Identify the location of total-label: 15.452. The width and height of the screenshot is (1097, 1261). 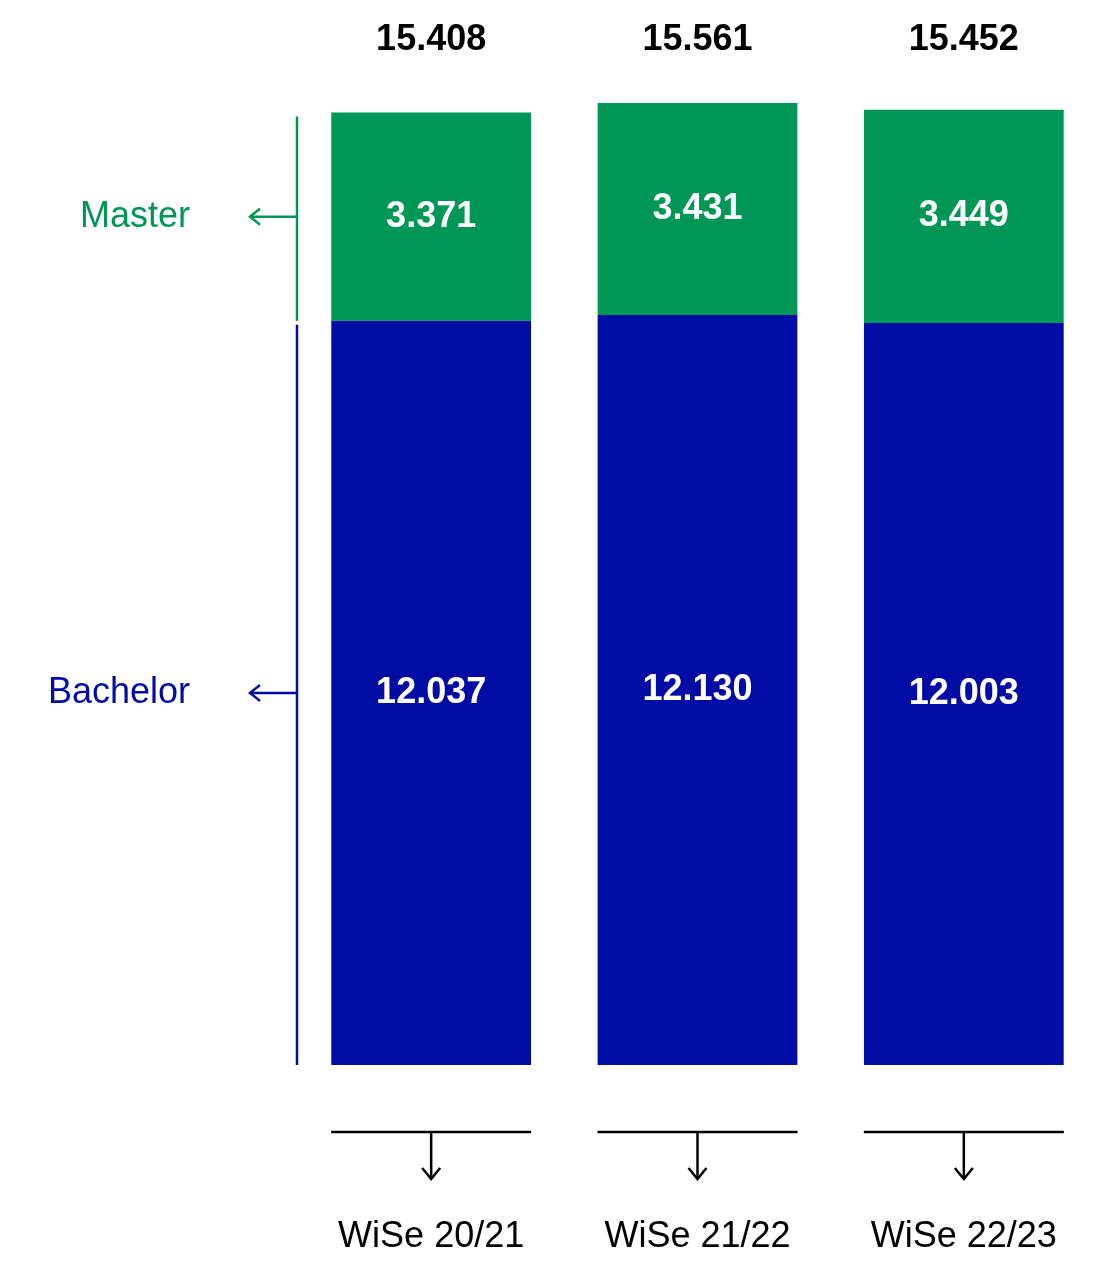
(963, 37).